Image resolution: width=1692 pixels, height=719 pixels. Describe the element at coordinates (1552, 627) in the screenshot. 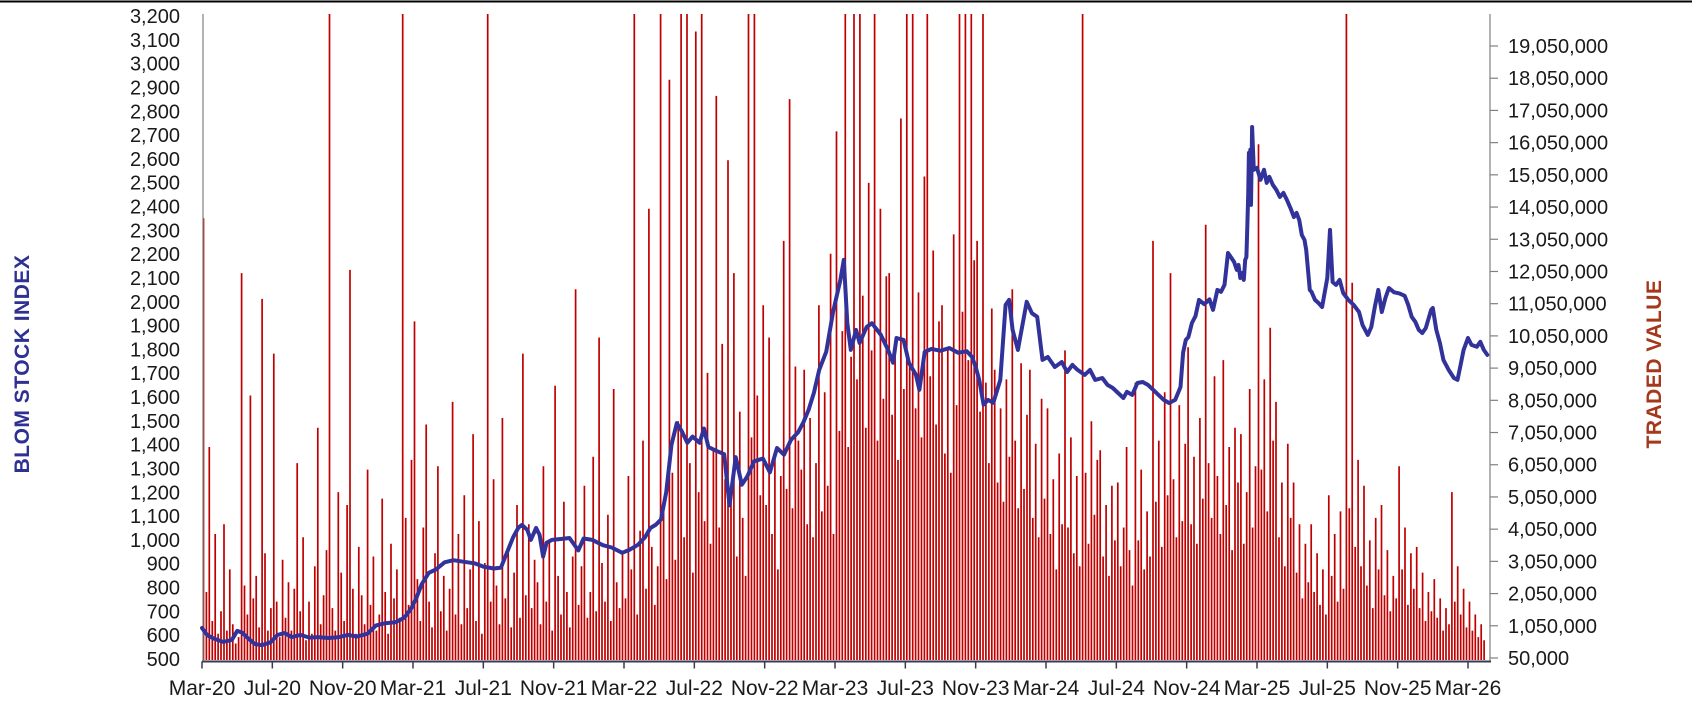

I see `right-axis-tick-label: 1,050,000` at that location.